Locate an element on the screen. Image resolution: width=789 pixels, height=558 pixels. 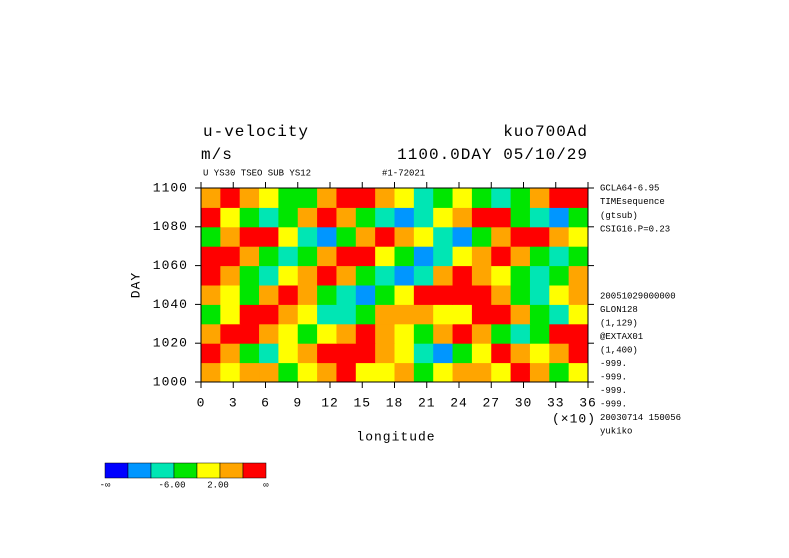
colorbar-label: -6.00 is located at coordinates (171, 485).